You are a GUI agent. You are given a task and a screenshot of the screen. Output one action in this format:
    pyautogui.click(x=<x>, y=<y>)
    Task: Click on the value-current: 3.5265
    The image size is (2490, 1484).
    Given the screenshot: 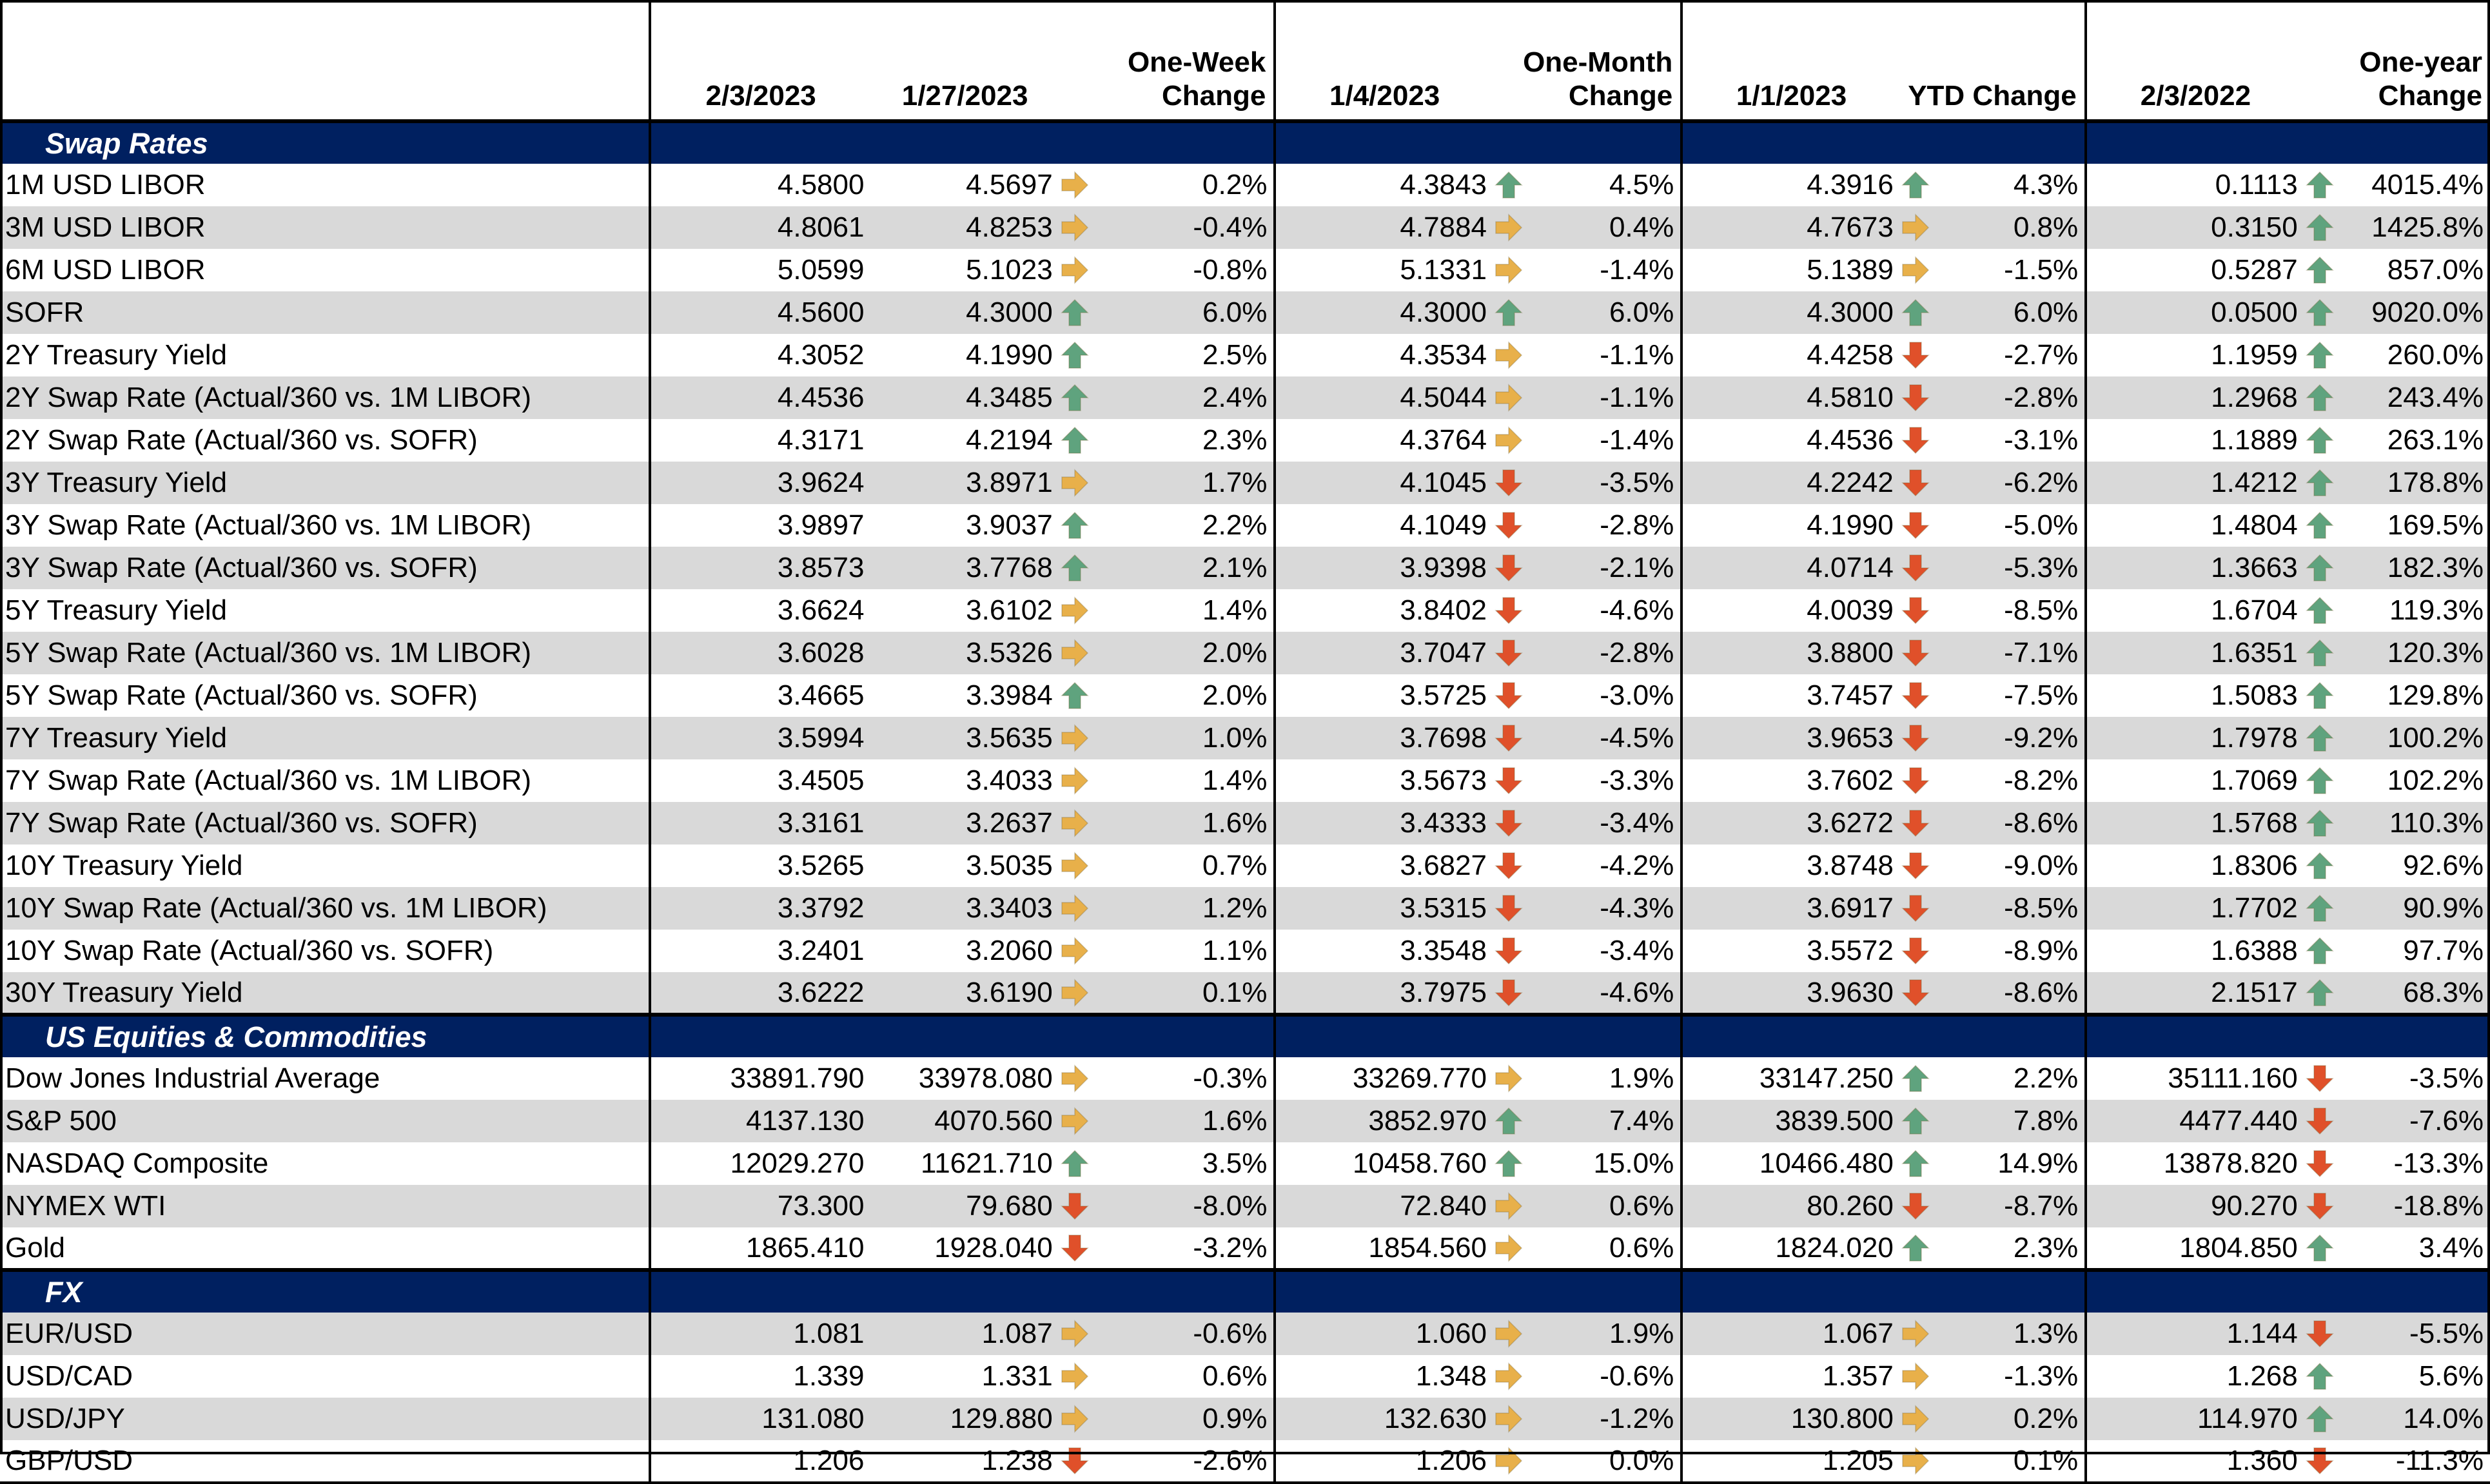 What is the action you would take?
    pyautogui.click(x=759, y=866)
    